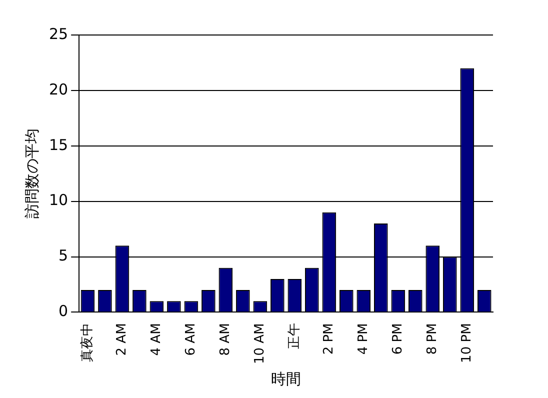  Describe the element at coordinates (398, 339) in the screenshot. I see `x-tick-label: 6 PM` at that location.